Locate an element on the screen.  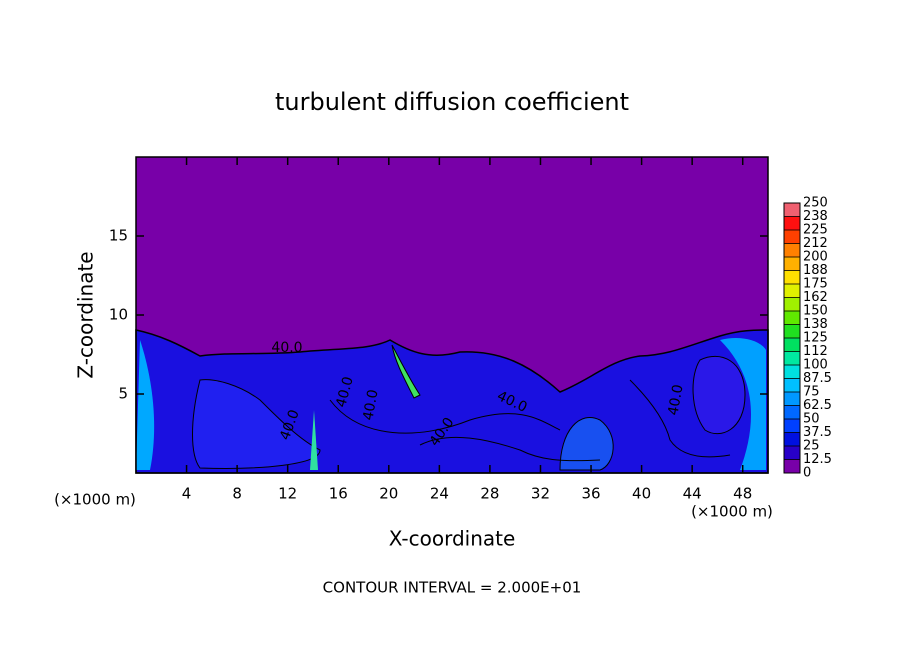
colorbar-label: 125 is located at coordinates (815, 338).